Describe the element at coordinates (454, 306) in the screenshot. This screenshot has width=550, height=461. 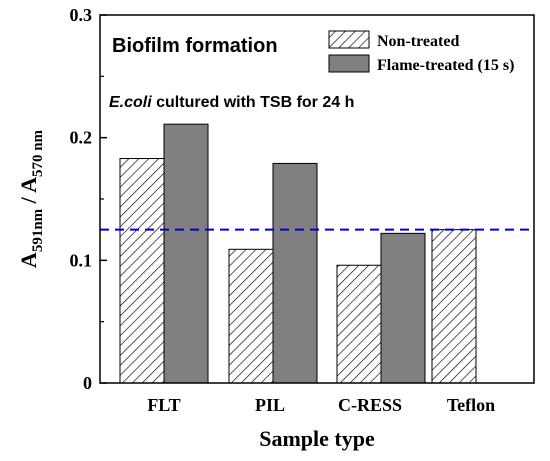
I see `bar-teflon-non-treated` at that location.